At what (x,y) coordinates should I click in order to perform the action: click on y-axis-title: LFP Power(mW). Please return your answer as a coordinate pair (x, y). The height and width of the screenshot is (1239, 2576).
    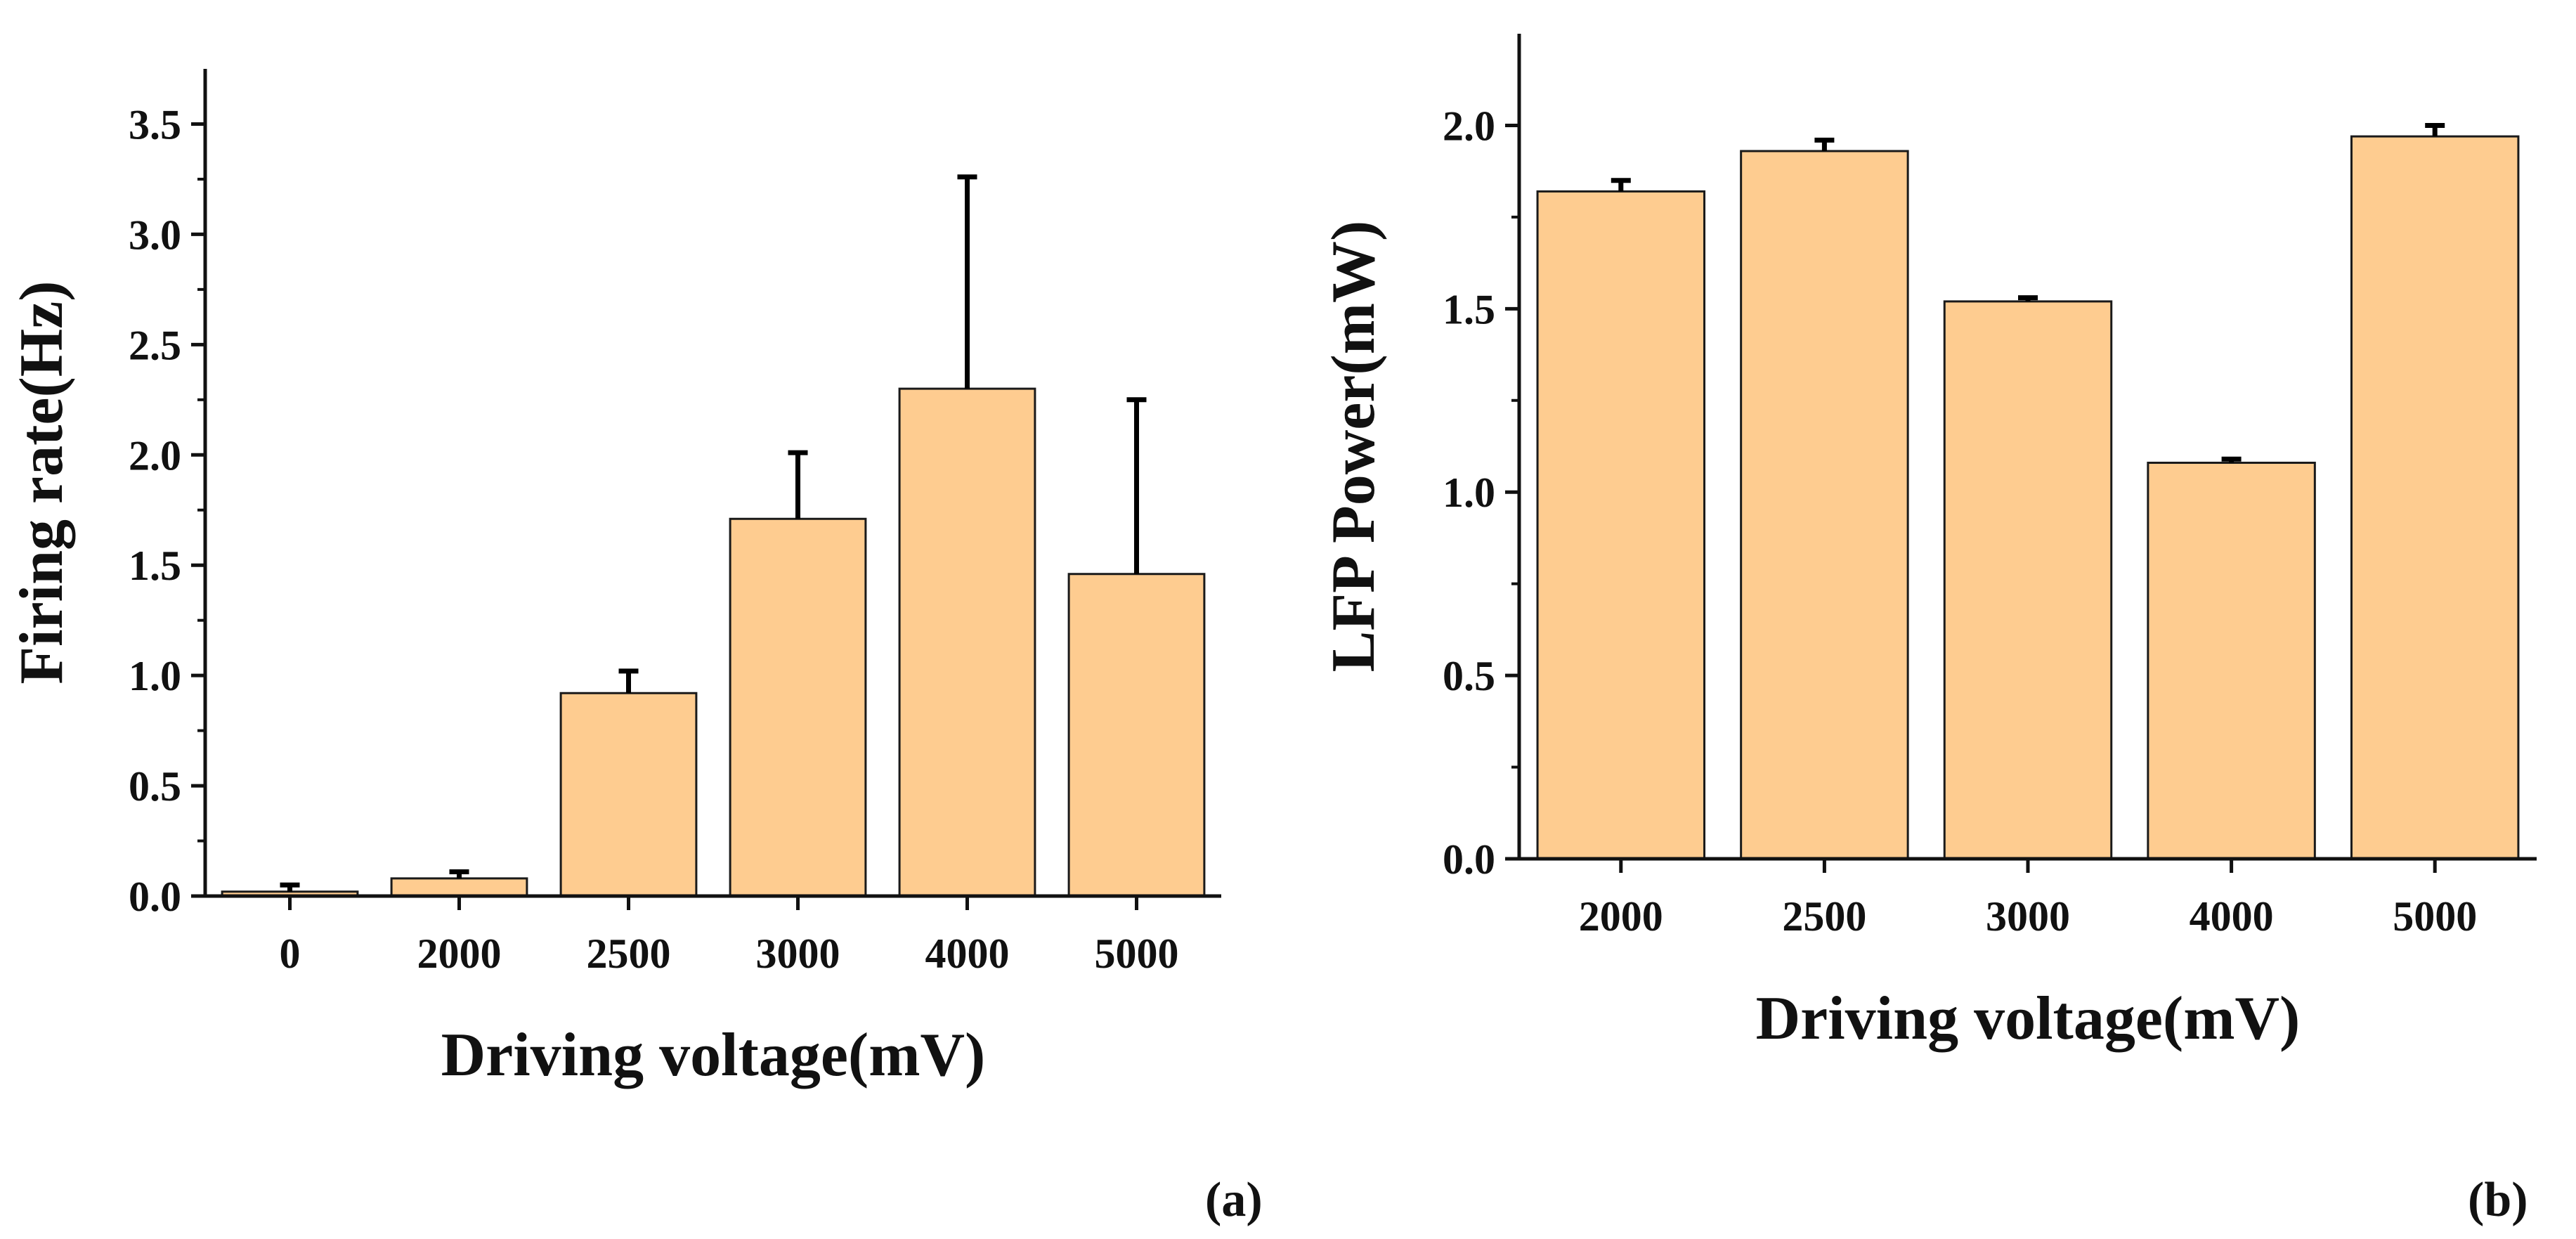
    Looking at the image, I should click on (1354, 447).